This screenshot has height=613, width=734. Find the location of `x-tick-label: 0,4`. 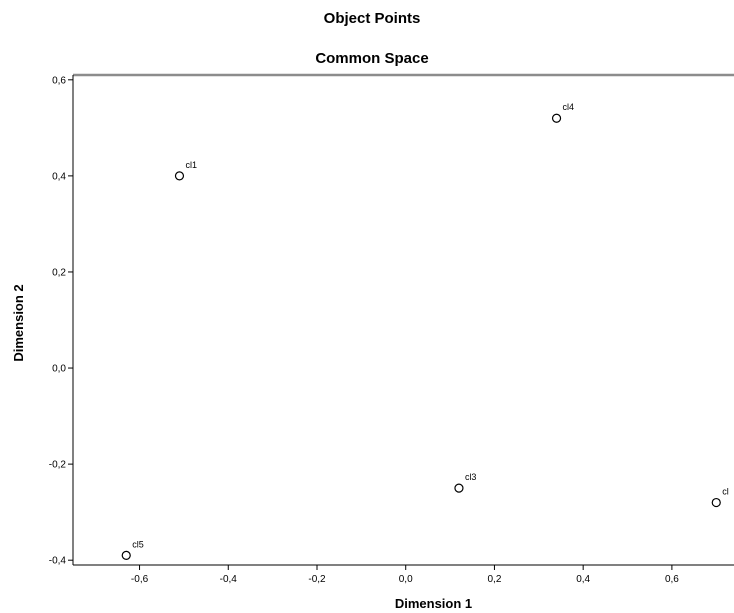

x-tick-label: 0,4 is located at coordinates (583, 579).